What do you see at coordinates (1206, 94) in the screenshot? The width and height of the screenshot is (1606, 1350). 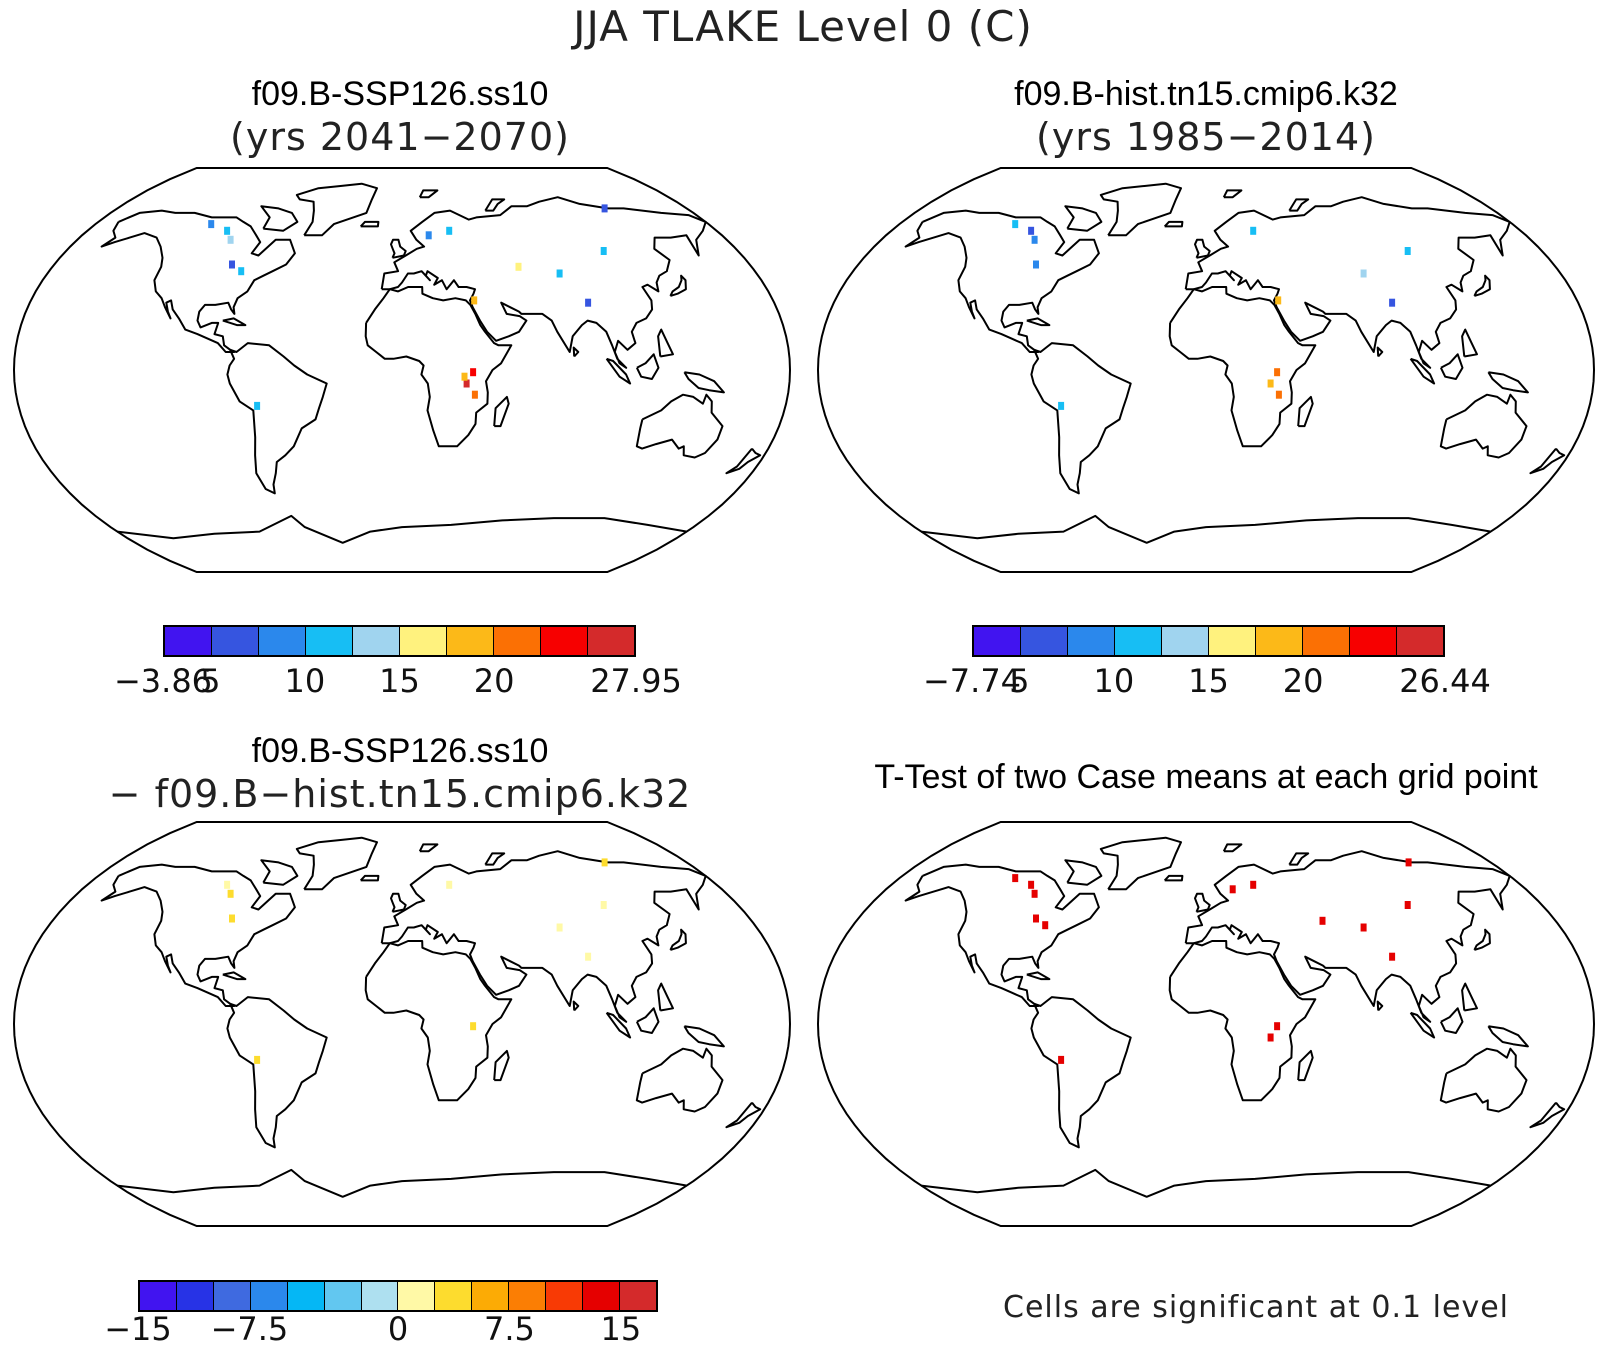 I see `panel-hist-title: f09.B-hist.tn15.cmip6.k32` at bounding box center [1206, 94].